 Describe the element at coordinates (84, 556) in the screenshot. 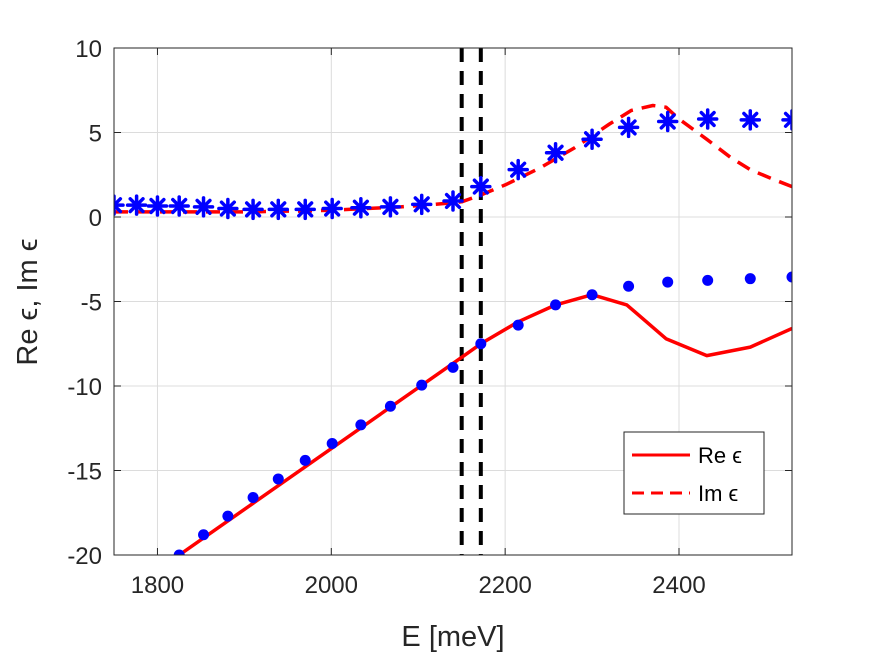

I see `y-tick-label: -20` at that location.